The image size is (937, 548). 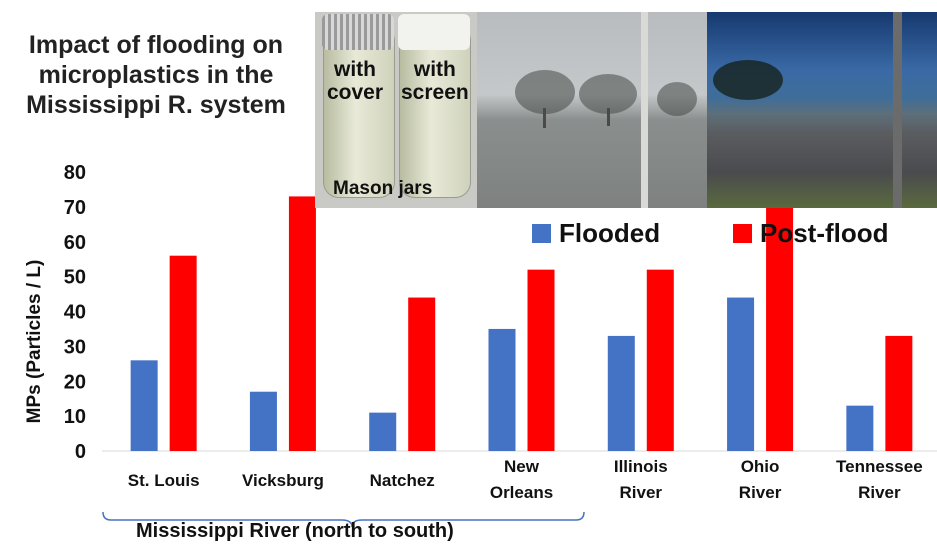 What do you see at coordinates (75, 347) in the screenshot?
I see `y-tick-label: 30` at bounding box center [75, 347].